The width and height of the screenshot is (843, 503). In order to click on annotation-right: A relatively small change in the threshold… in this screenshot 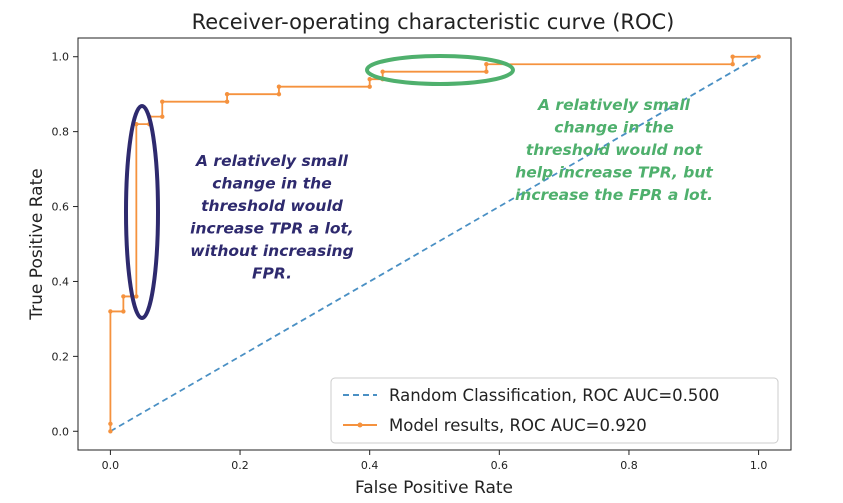, I will do `click(614, 150)`.